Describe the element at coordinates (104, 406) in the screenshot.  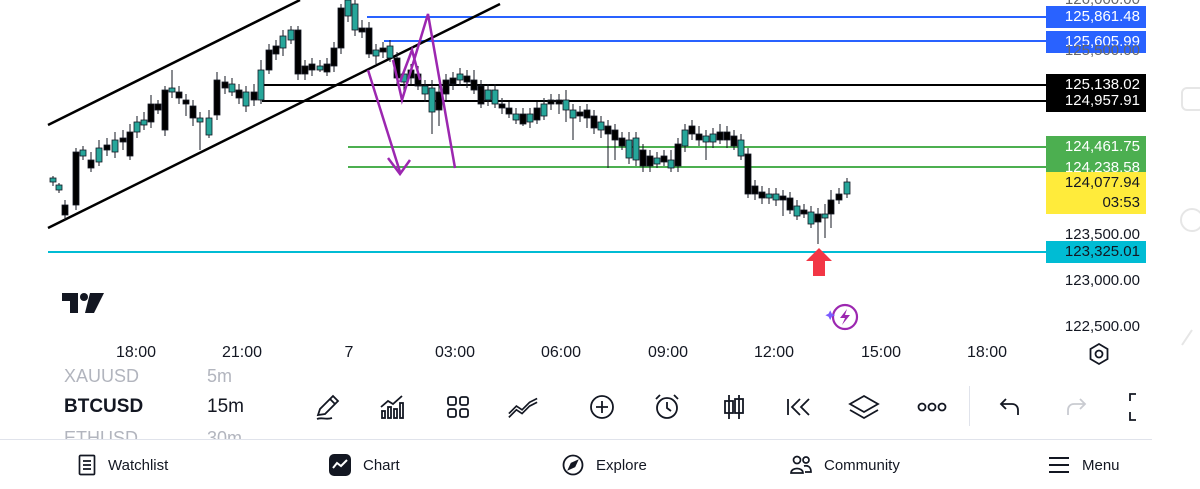
I see `symbol-name: BTCUSD` at that location.